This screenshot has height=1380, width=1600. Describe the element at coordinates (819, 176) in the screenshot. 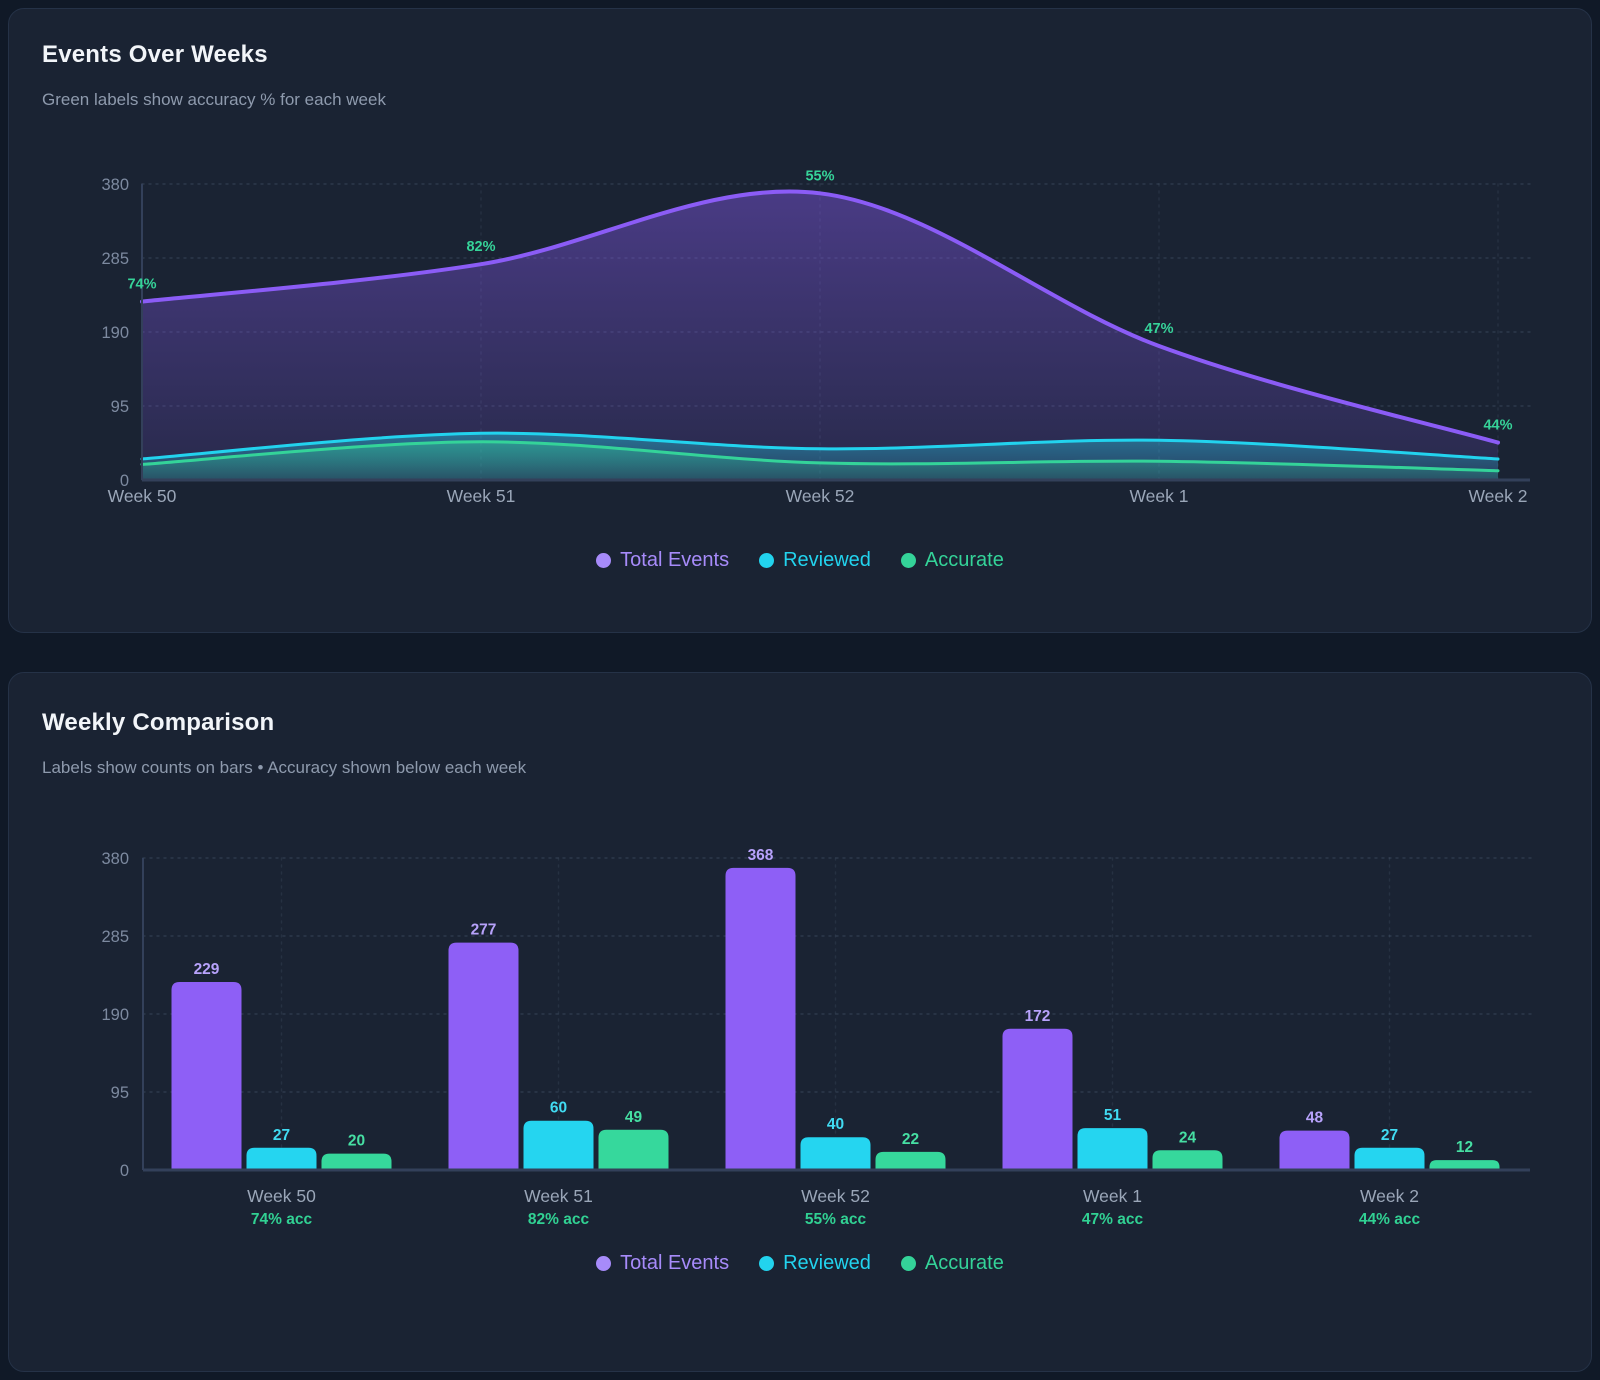

I see `svg-text: 55%` at that location.